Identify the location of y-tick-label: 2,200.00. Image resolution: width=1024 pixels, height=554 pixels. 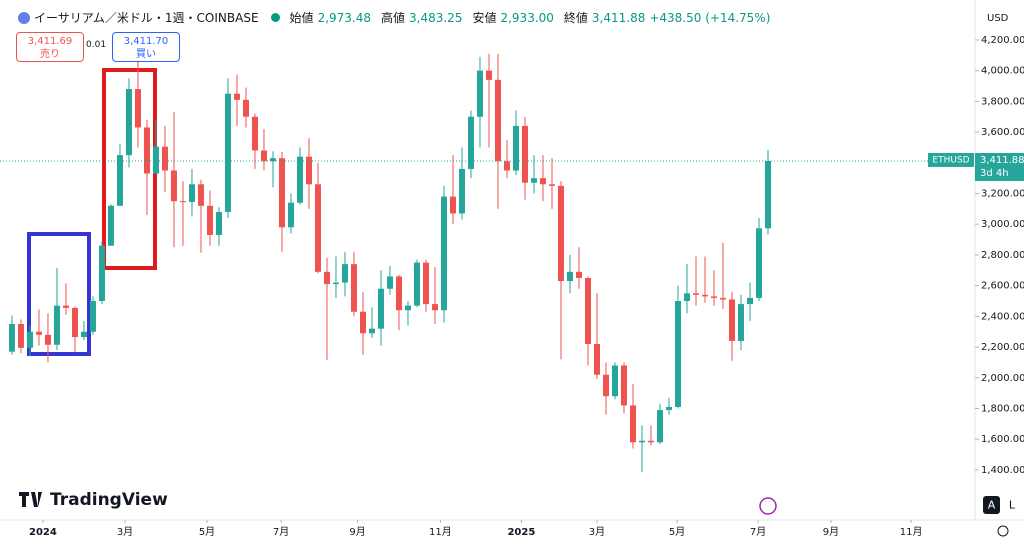
(1002, 347).